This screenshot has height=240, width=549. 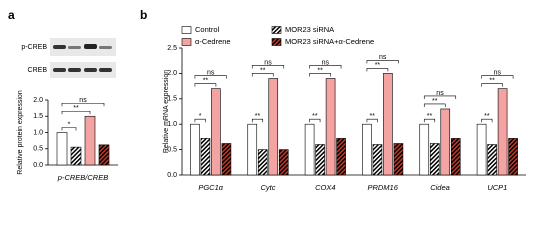 What do you see at coordinates (213, 41) in the screenshot?
I see `legend-label: α-Cedrene` at bounding box center [213, 41].